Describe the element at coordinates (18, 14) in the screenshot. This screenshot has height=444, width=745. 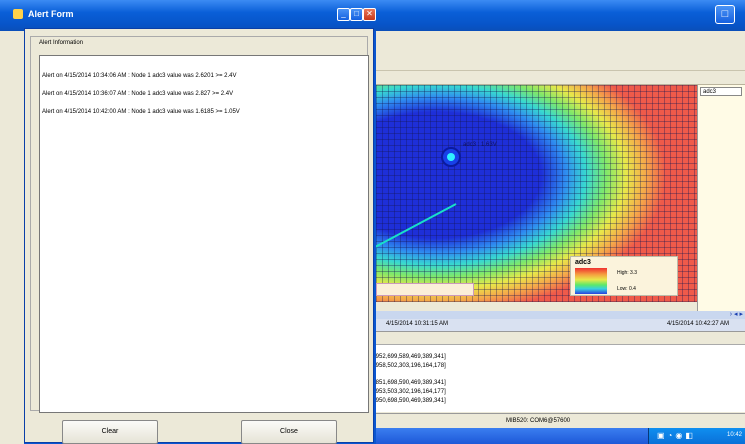
I see `app-icon` at that location.